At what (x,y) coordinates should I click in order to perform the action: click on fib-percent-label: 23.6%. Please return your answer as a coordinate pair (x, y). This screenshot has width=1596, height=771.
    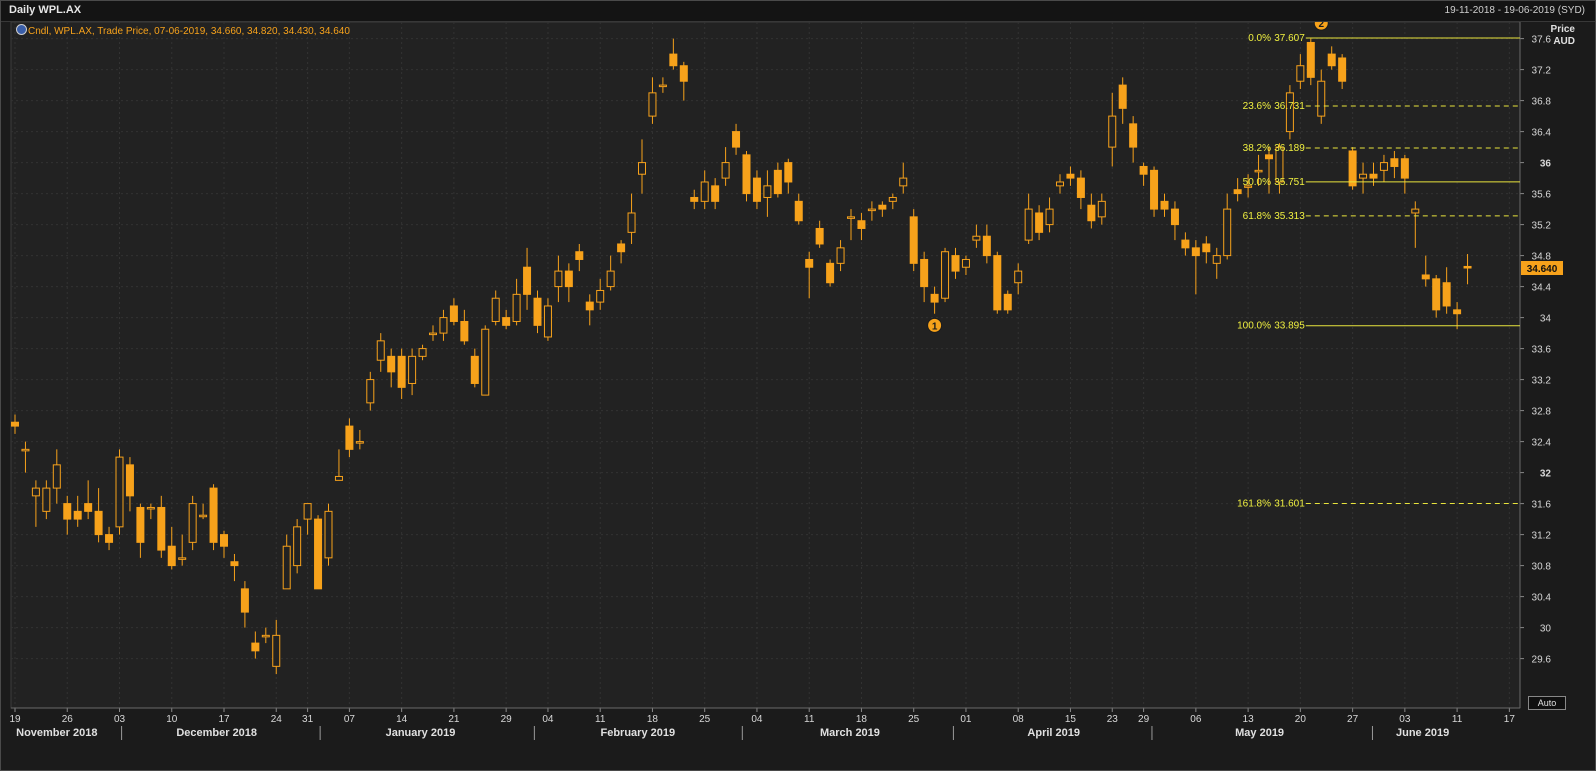
    Looking at the image, I should click on (1257, 106).